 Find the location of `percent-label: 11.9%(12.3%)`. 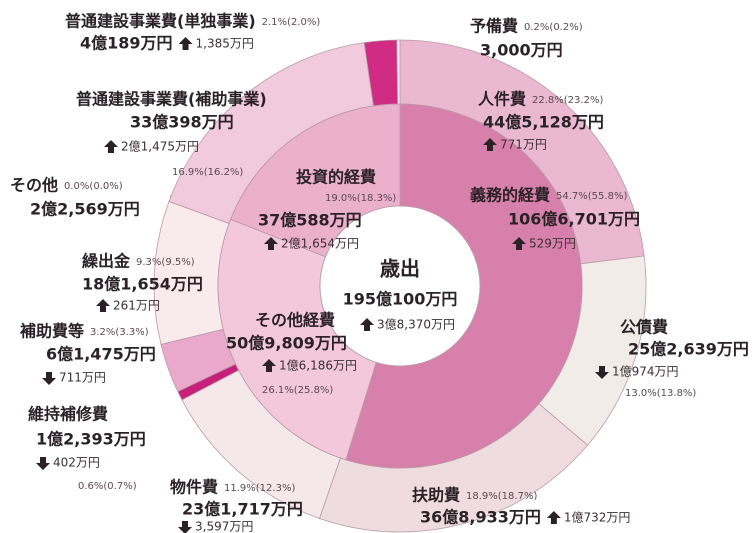

percent-label: 11.9%(12.3%) is located at coordinates (259, 488).